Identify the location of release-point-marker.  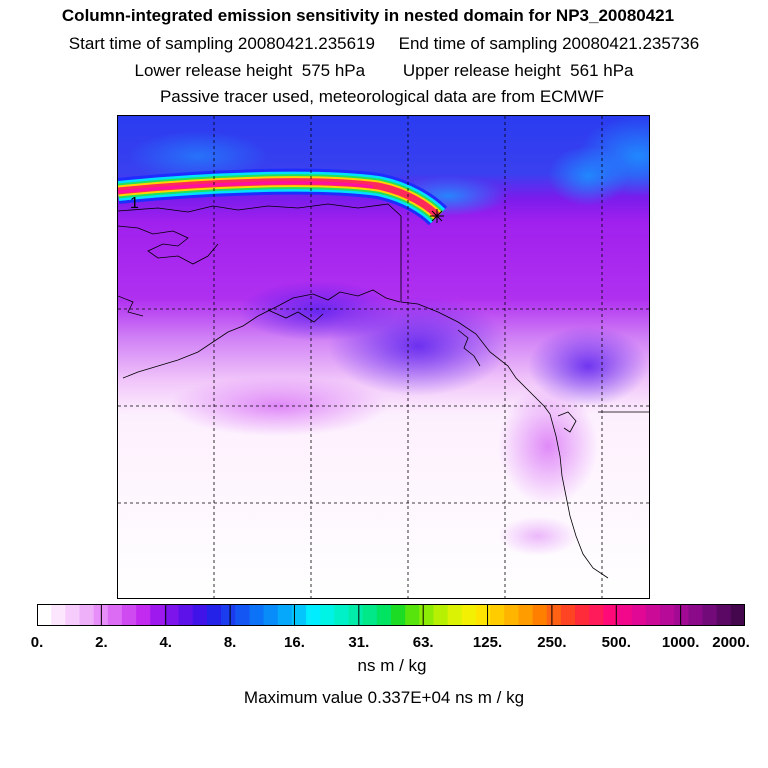
(437, 216).